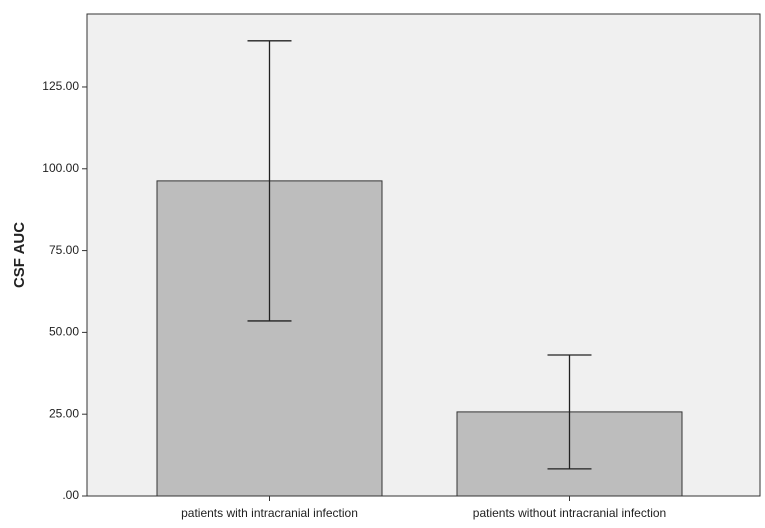 This screenshot has height=528, width=765. I want to click on y-tick-label: 75.00, so click(64, 250).